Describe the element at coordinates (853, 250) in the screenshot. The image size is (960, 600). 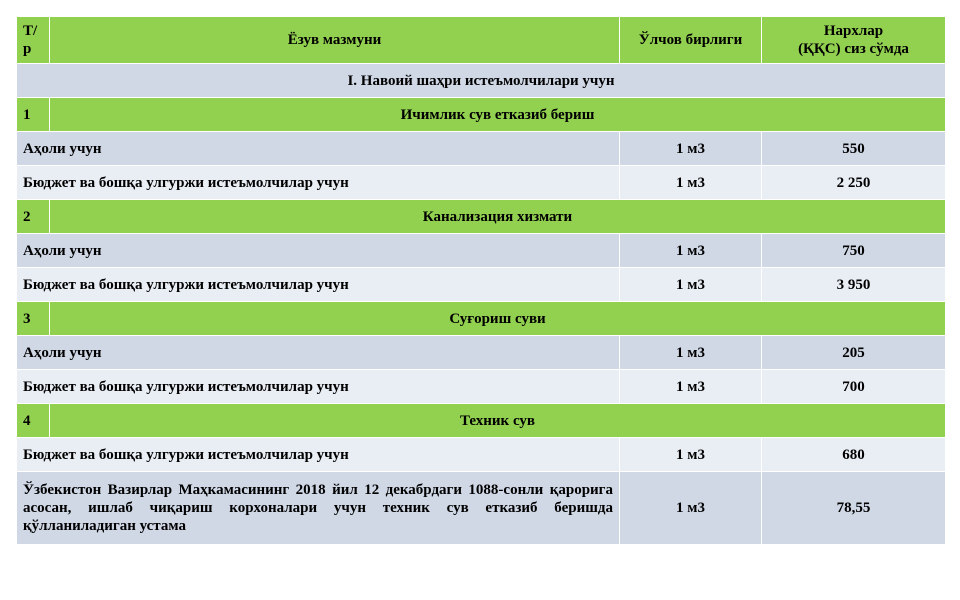
I see `row-price: 750` at that location.